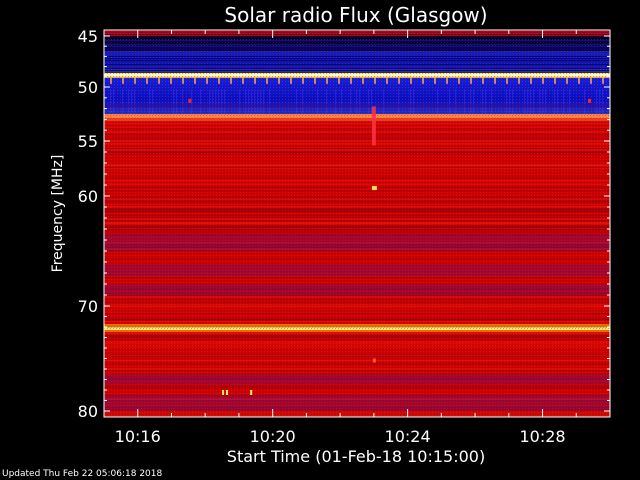 This screenshot has height=480, width=640. Describe the element at coordinates (542, 436) in the screenshot. I see `x-tick-label: 10:28` at that location.